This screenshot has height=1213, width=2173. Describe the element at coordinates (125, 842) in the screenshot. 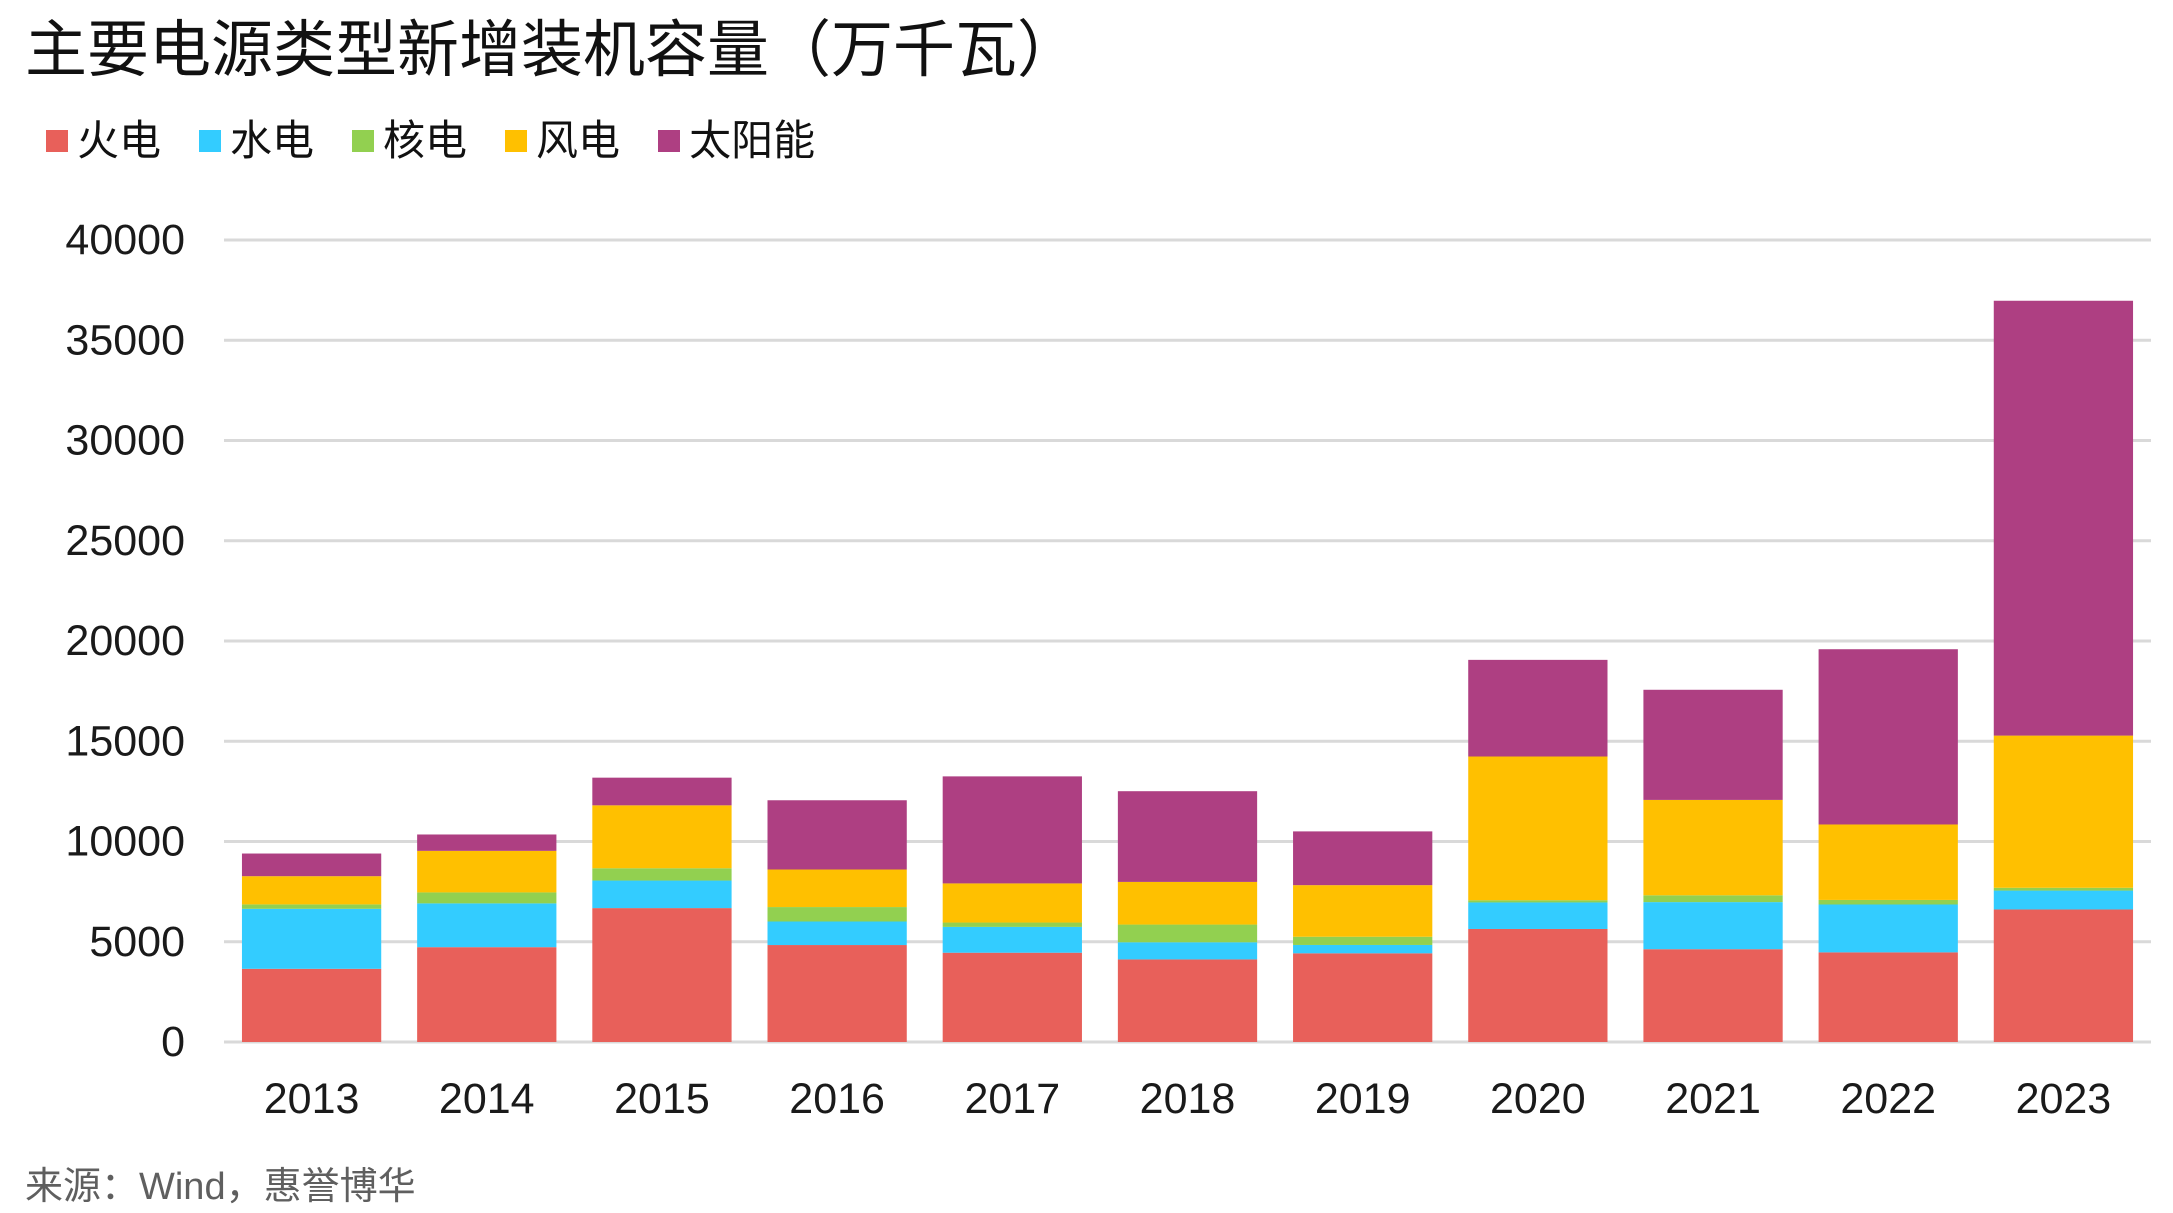

I see `y-tick-label-10000: 10000` at that location.